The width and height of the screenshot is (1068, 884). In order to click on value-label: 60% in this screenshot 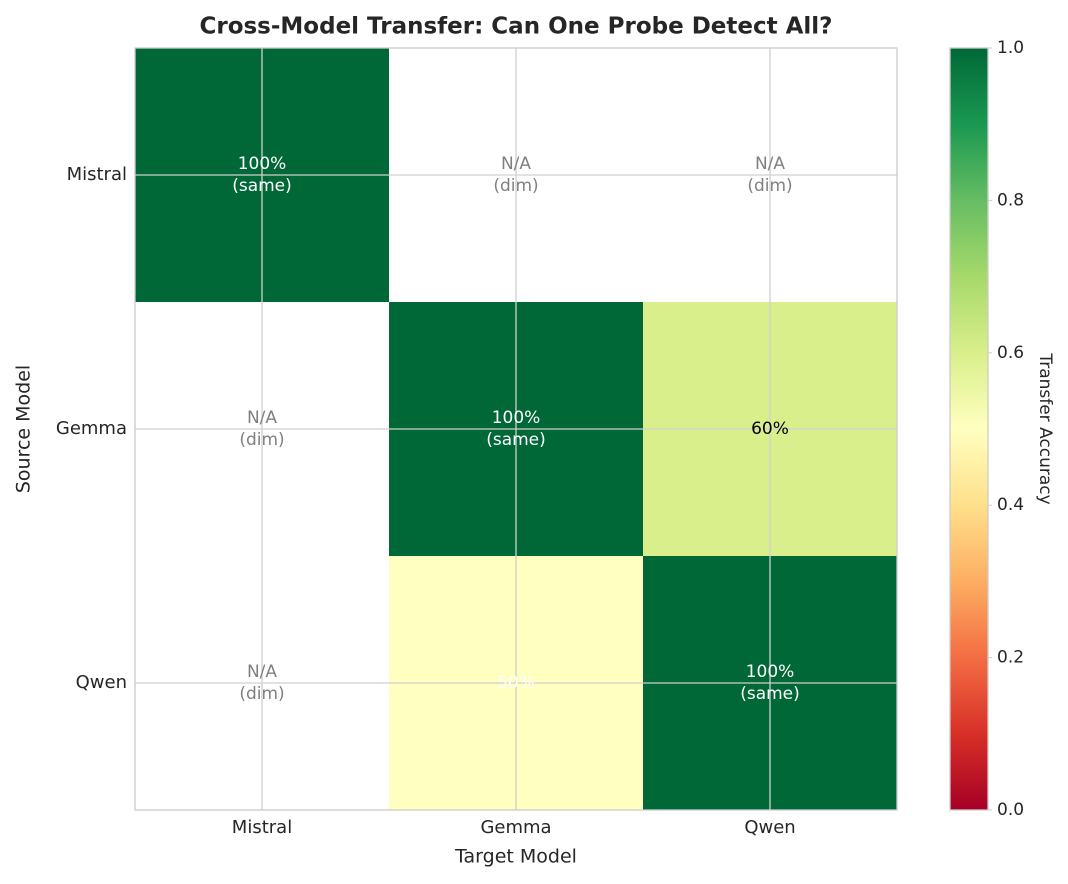, I will do `click(770, 429)`.